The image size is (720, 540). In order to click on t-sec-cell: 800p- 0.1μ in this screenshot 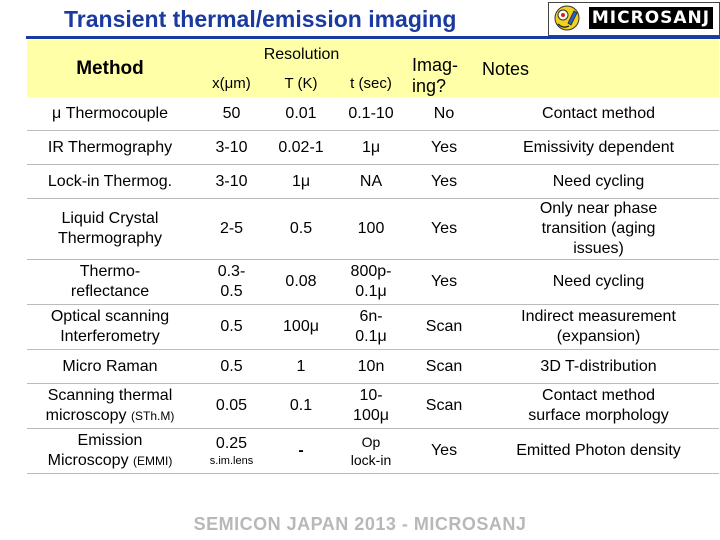, I will do `click(371, 282)`.